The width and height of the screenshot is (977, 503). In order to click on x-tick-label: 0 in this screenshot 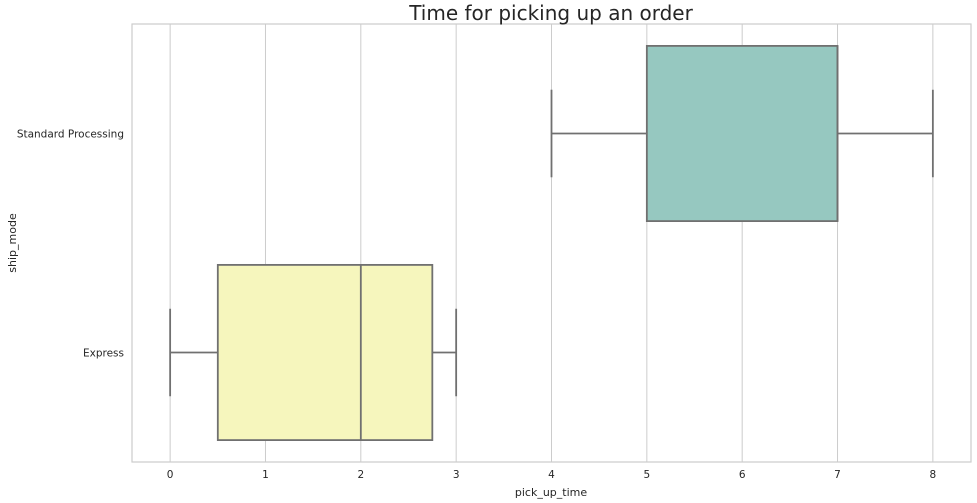, I will do `click(170, 475)`.